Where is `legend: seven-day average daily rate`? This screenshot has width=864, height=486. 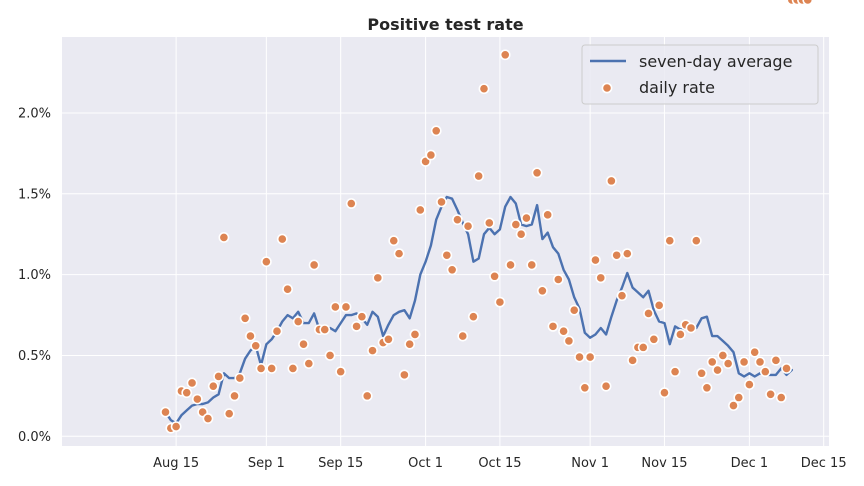 legend: seven-day average daily rate is located at coordinates (700, 74).